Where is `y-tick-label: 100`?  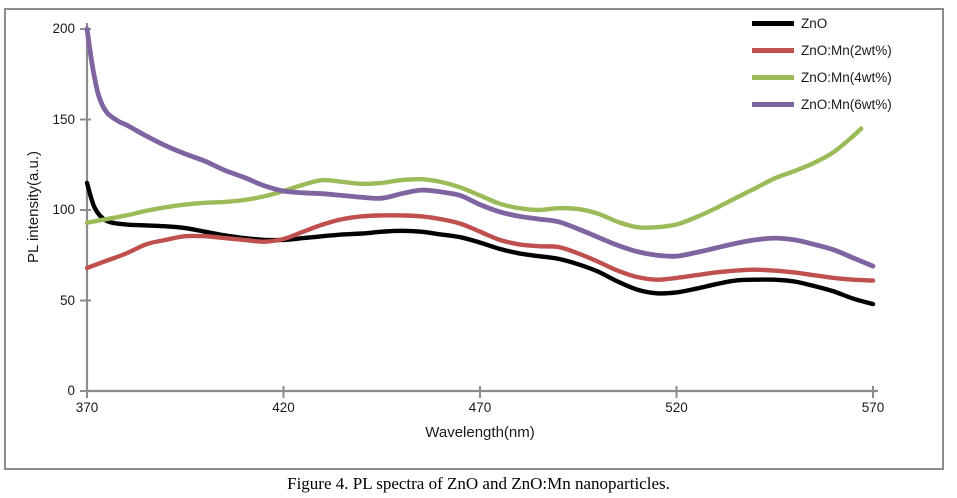 y-tick-label: 100 is located at coordinates (63, 209).